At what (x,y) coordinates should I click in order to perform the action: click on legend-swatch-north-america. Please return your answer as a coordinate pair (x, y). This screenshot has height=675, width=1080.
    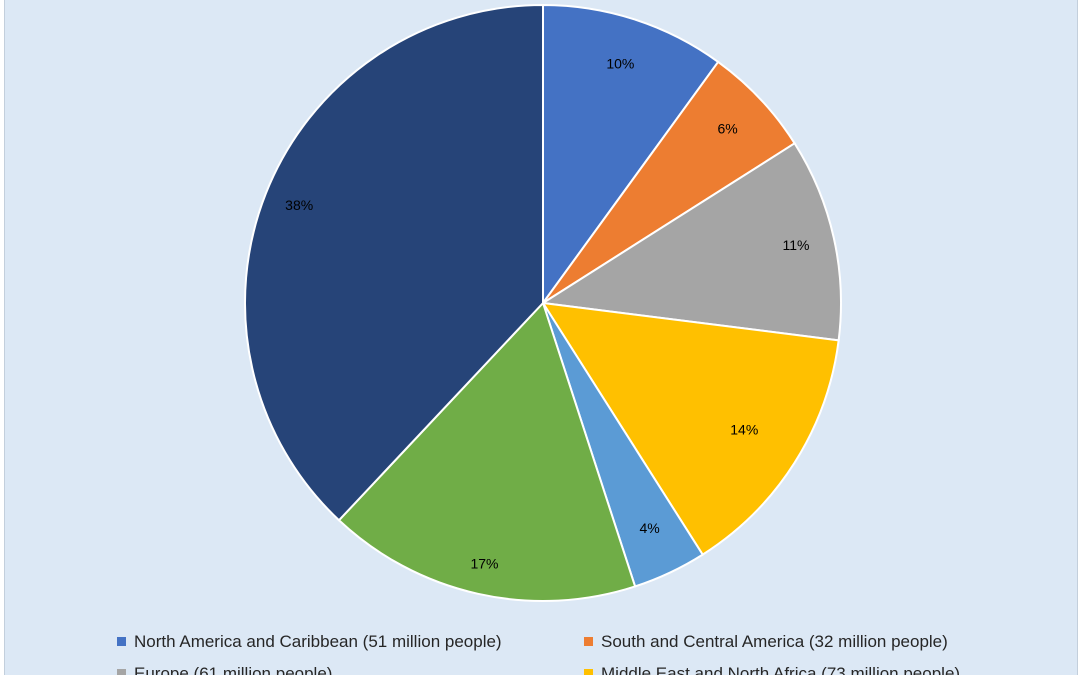
    Looking at the image, I should click on (121, 641).